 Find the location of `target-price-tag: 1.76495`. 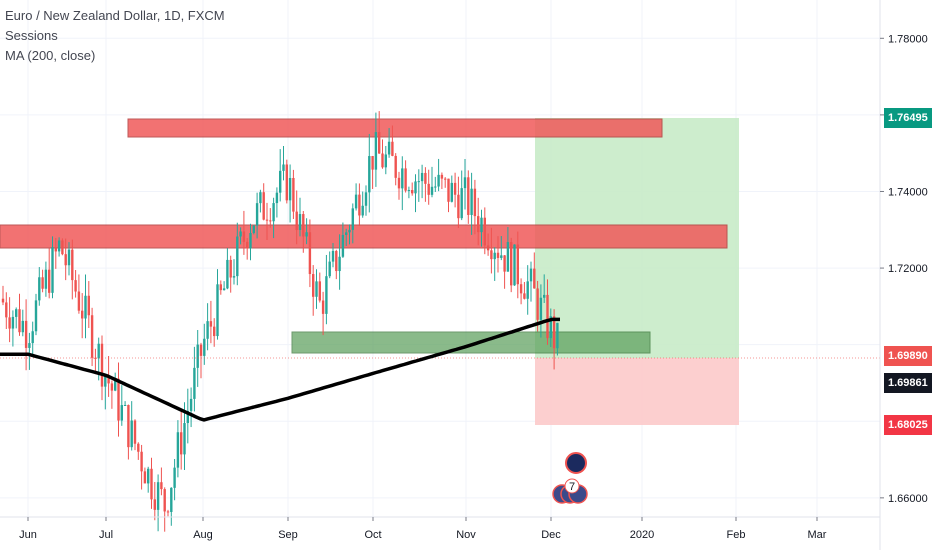

target-price-tag: 1.76495 is located at coordinates (908, 118).